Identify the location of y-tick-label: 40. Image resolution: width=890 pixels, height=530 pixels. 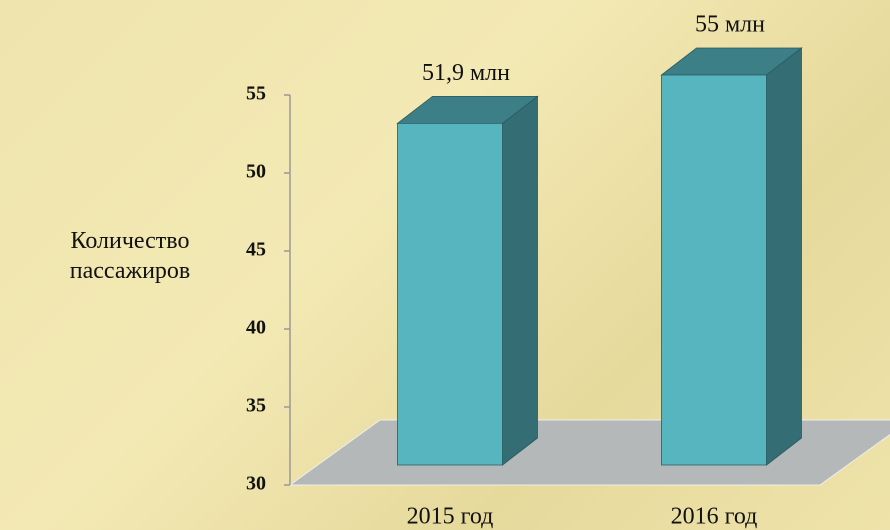
(256, 328).